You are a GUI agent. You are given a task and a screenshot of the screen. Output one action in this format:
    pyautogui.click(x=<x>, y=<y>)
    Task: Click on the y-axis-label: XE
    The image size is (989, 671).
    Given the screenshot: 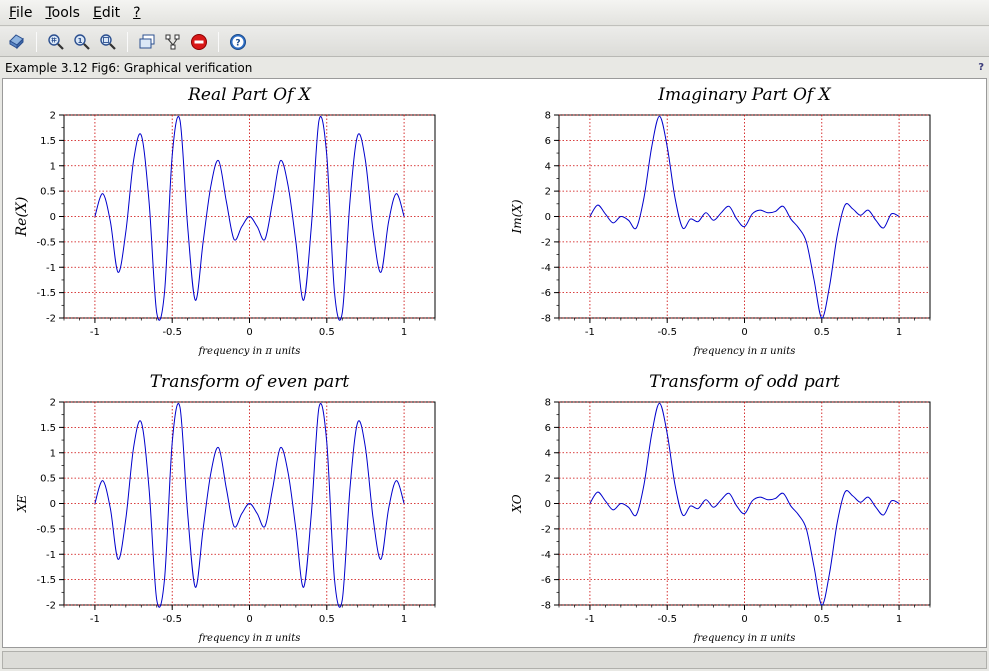 What is the action you would take?
    pyautogui.click(x=22, y=504)
    